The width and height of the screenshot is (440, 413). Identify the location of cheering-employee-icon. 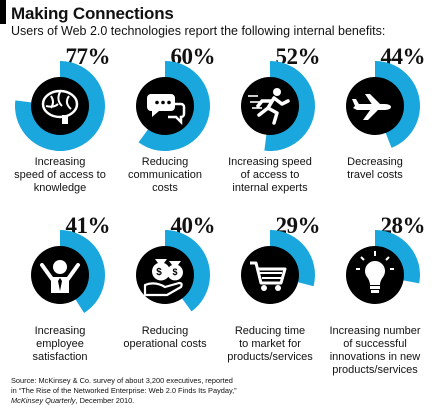
(60, 276).